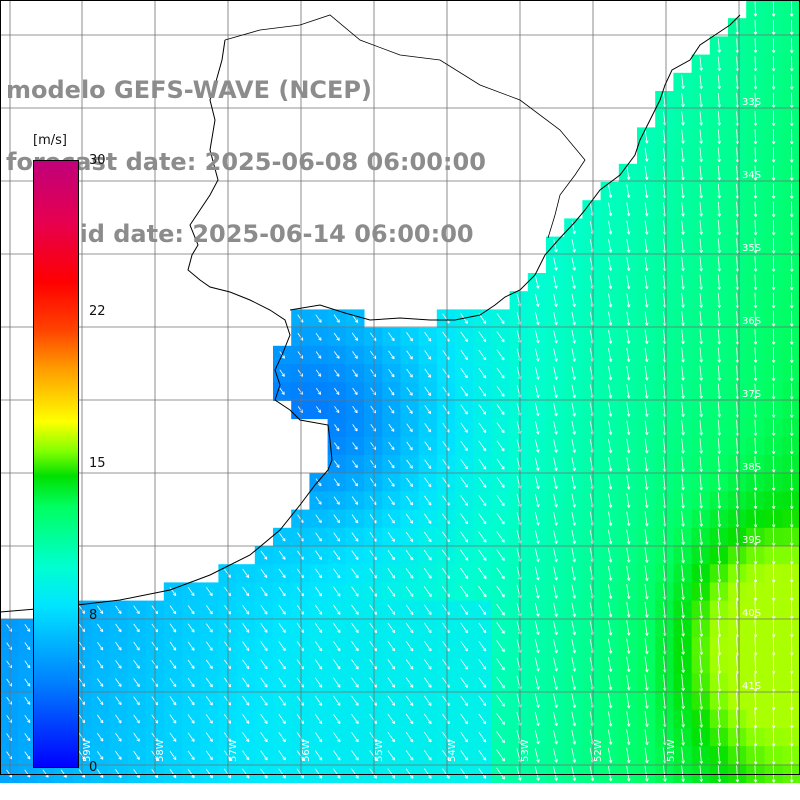 This screenshot has width=800, height=800. Describe the element at coordinates (751, 248) in the screenshot. I see `lat-label: 35S` at that location.